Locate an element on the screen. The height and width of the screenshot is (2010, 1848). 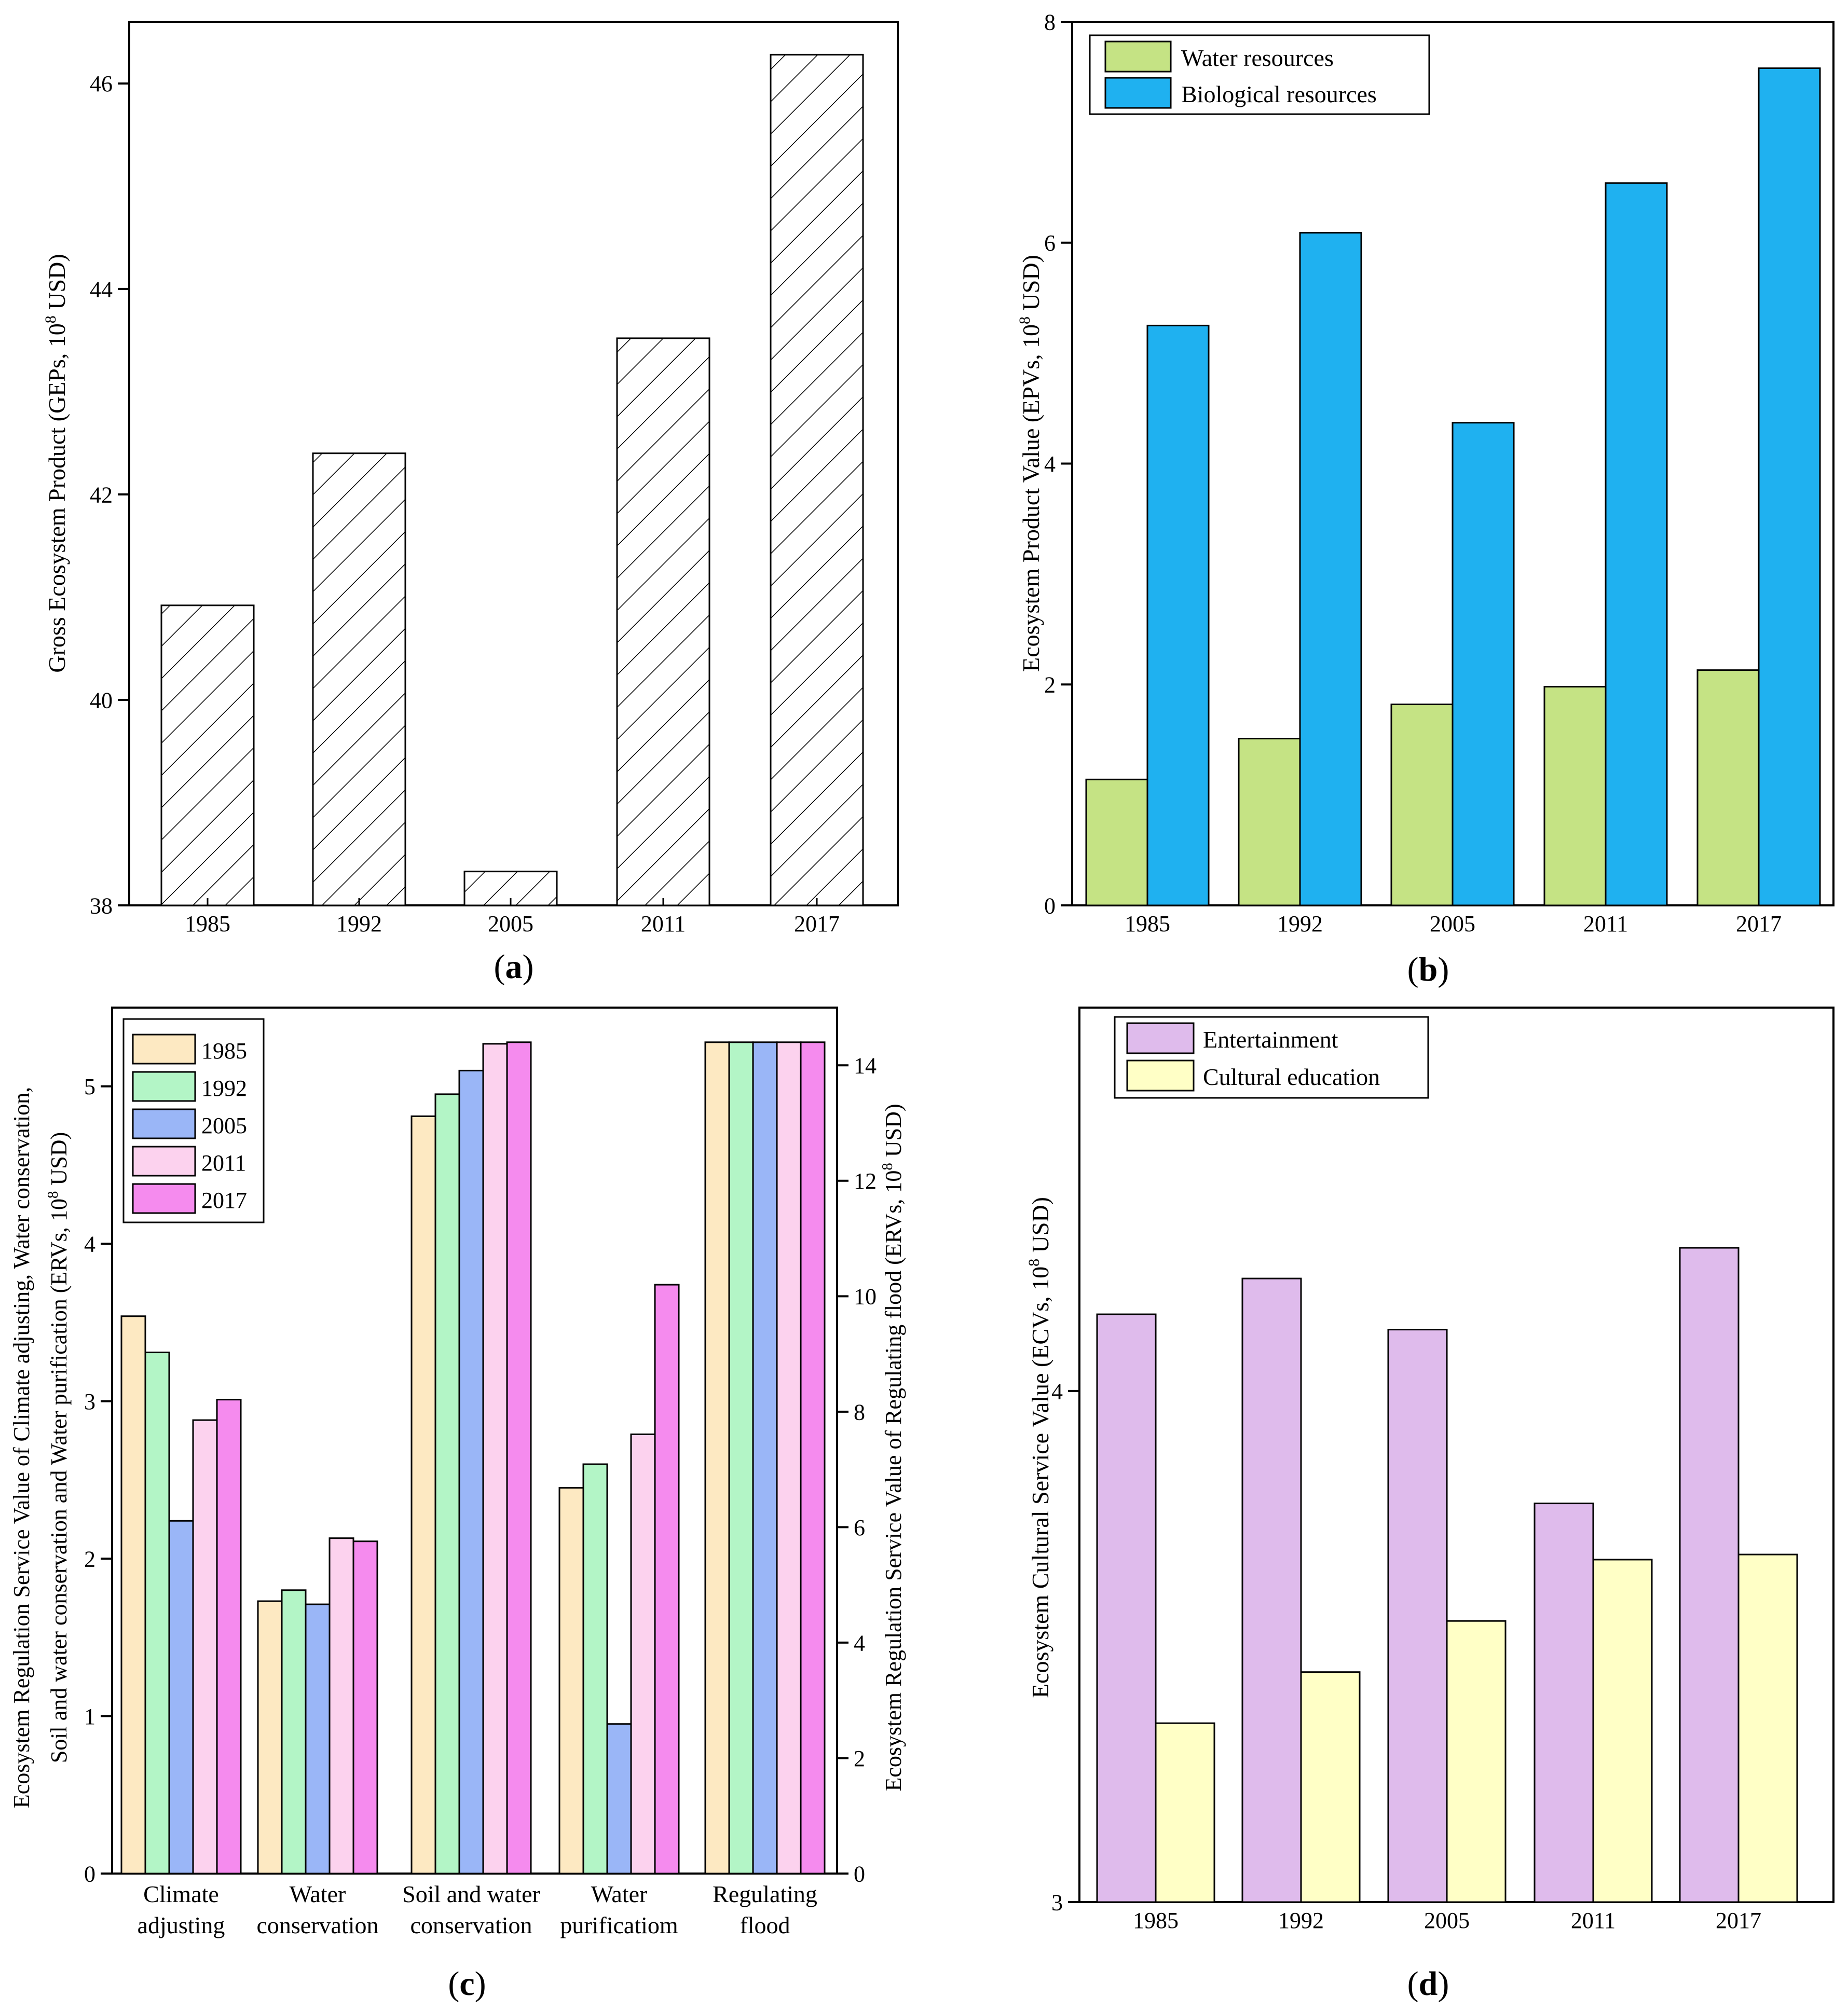
bar-biological-resources-2017 is located at coordinates (1789, 486).